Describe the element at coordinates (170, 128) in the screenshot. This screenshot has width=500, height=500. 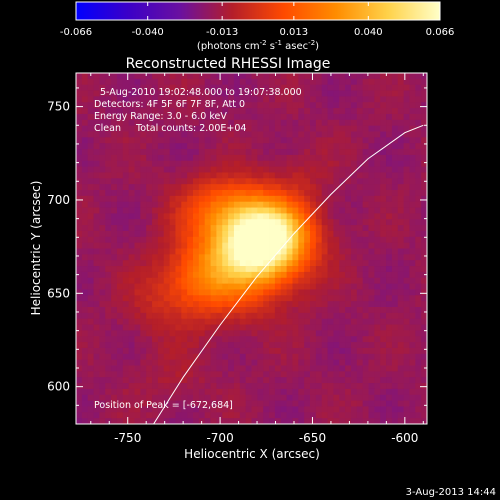
I see `clean-counts-text: Clean Total counts: 2.00E+04` at that location.